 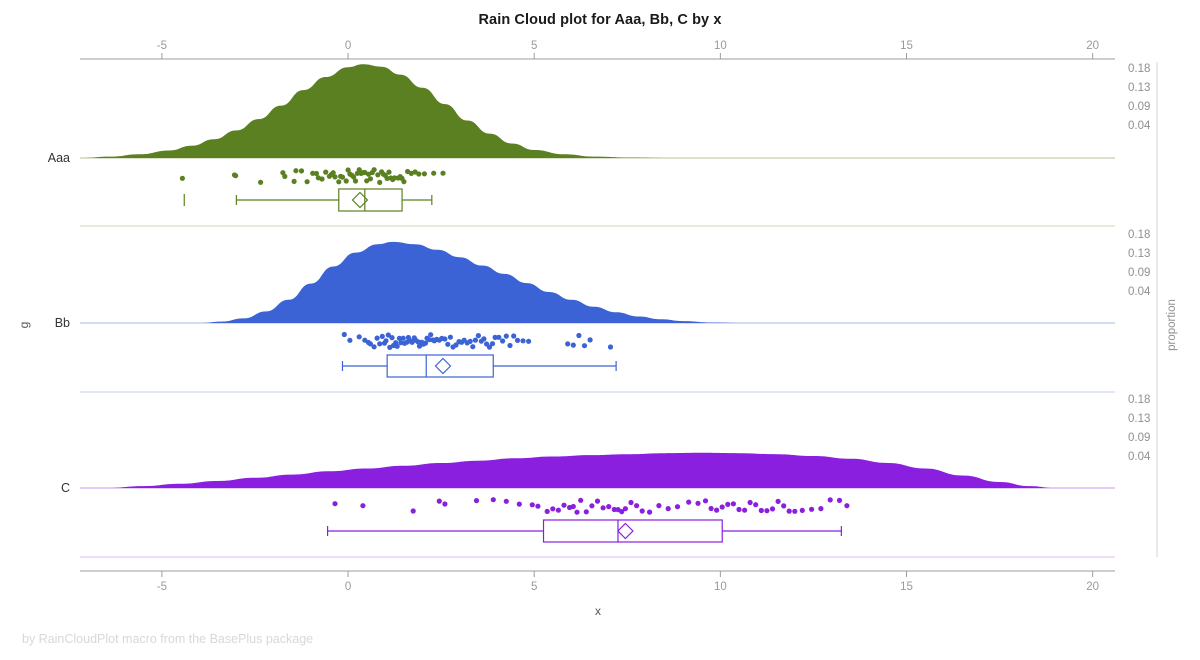 What do you see at coordinates (162, 587) in the screenshot?
I see `bottom-axis-tick-label: -5` at bounding box center [162, 587].